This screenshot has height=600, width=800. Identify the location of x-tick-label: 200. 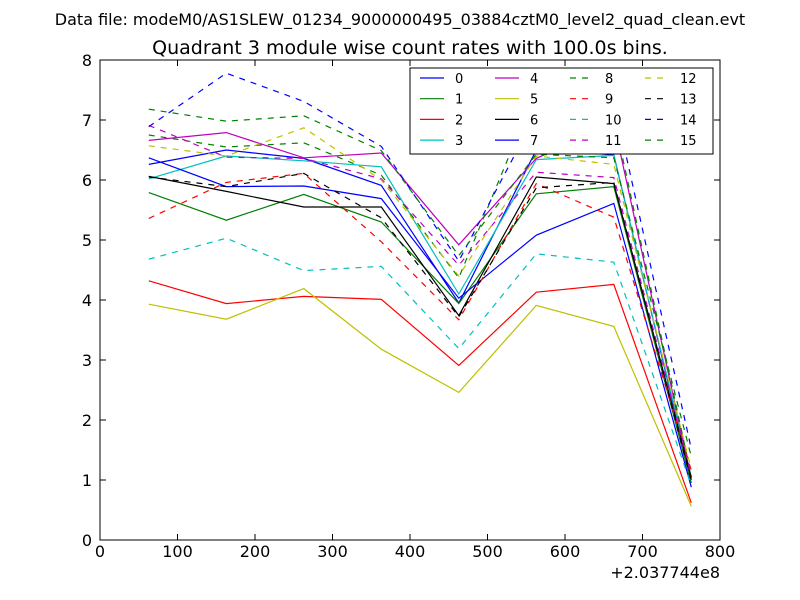
(255, 551).